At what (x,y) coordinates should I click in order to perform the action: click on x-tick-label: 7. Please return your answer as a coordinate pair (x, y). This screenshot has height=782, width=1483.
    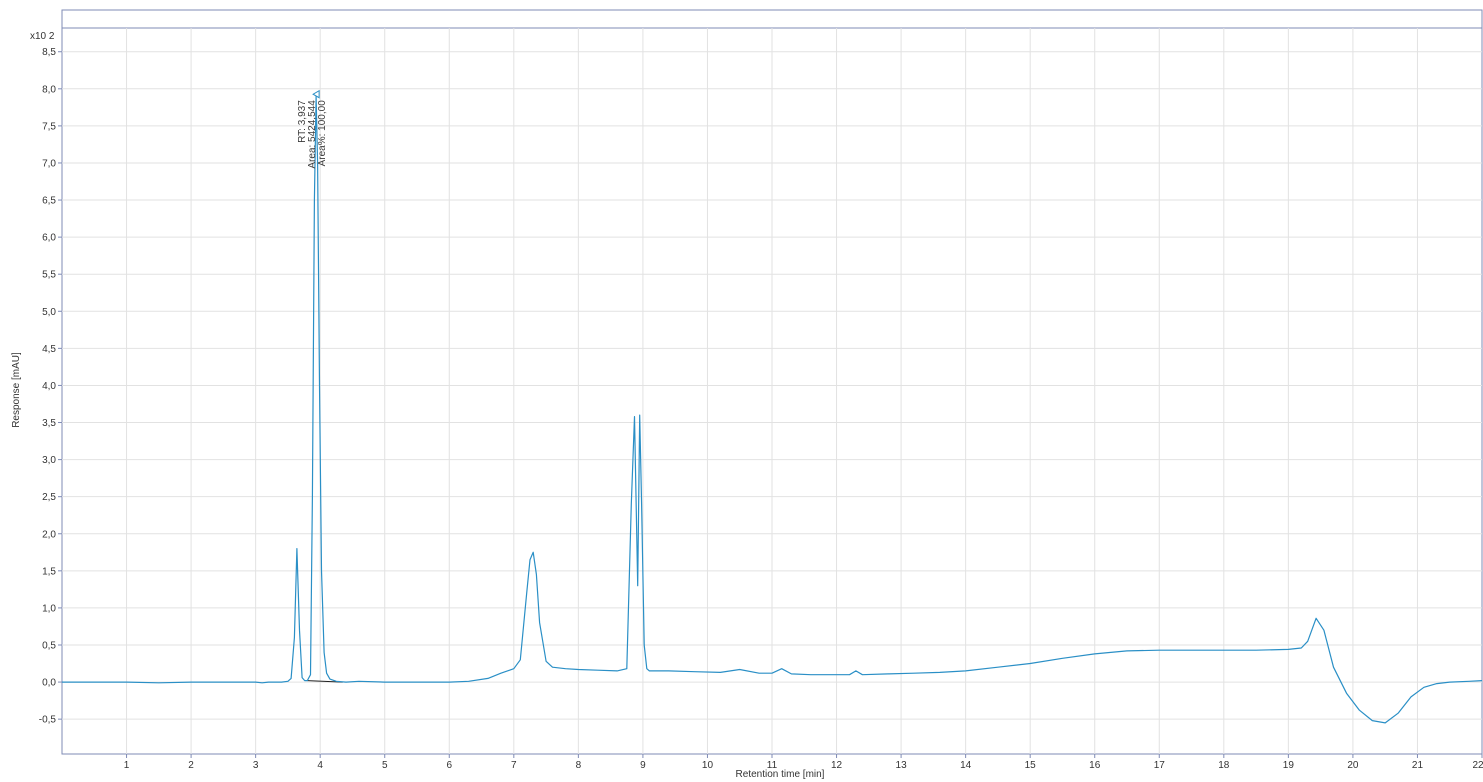
    Looking at the image, I should click on (514, 765).